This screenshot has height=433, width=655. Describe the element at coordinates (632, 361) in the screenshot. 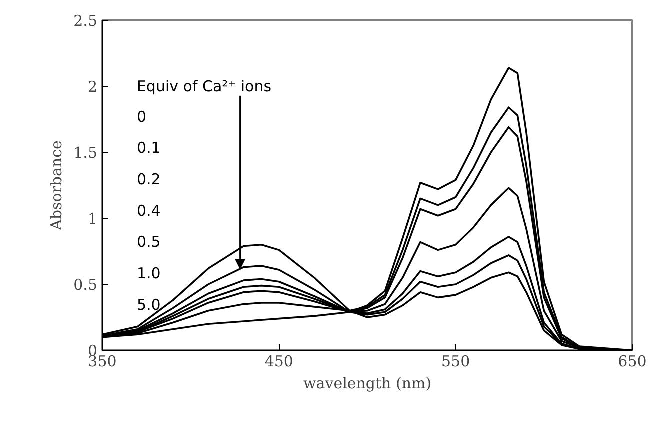

I see `x-tick-label: 650` at that location.